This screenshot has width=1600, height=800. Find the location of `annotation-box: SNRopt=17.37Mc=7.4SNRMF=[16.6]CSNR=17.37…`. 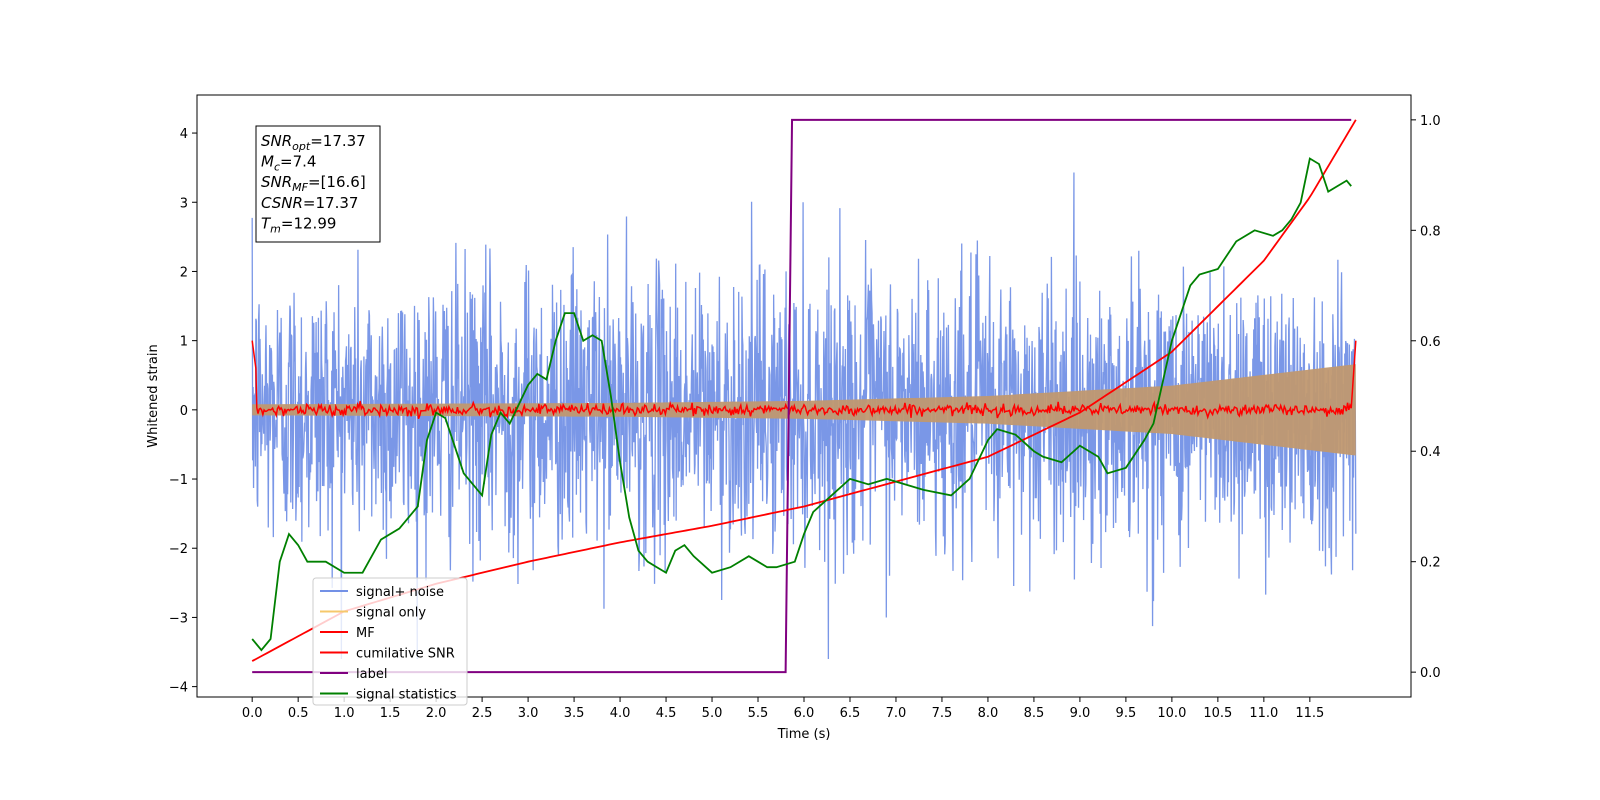

annotation-box: SNRopt=17.37Mc=7.4SNRMF=[16.6]CSNR=17.37… is located at coordinates (318, 184).